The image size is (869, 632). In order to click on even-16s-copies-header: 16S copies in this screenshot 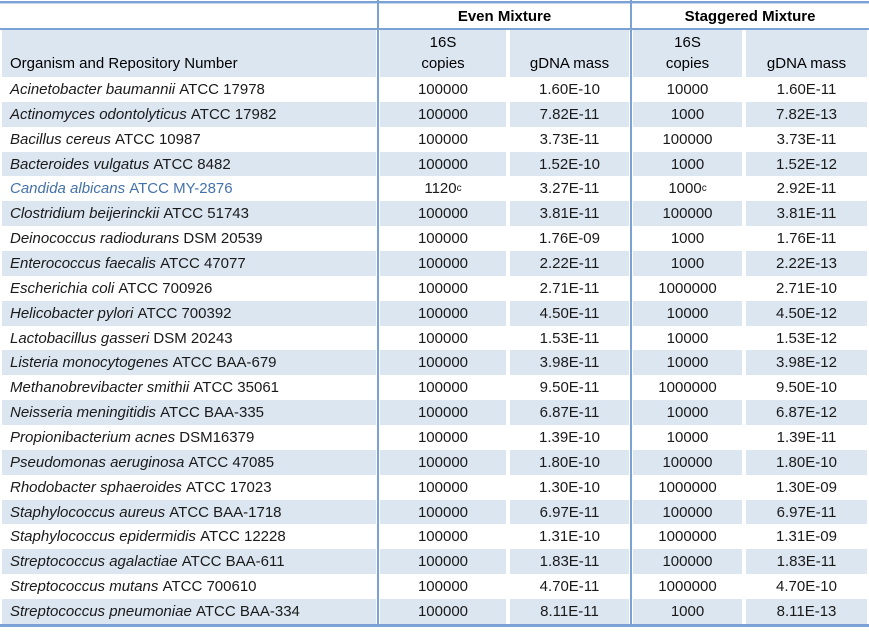, I will do `click(443, 53)`.